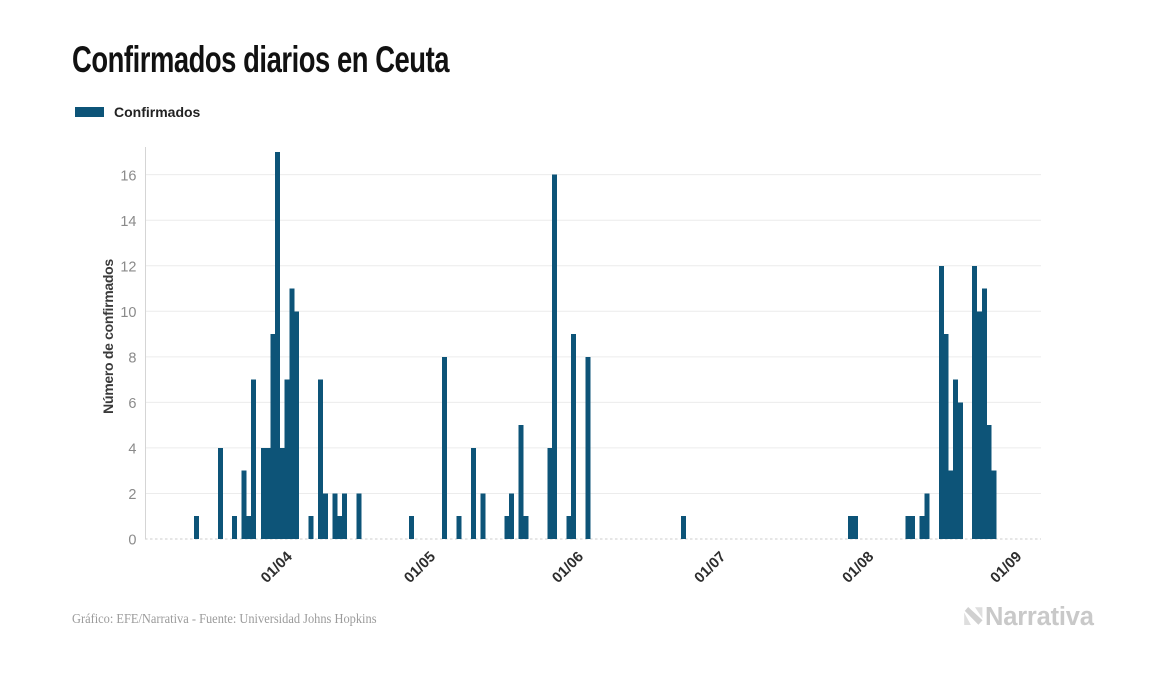 Image resolution: width=1157 pixels, height=674 pixels. What do you see at coordinates (710, 567) in the screenshot?
I see `svg-text: 01/07` at bounding box center [710, 567].